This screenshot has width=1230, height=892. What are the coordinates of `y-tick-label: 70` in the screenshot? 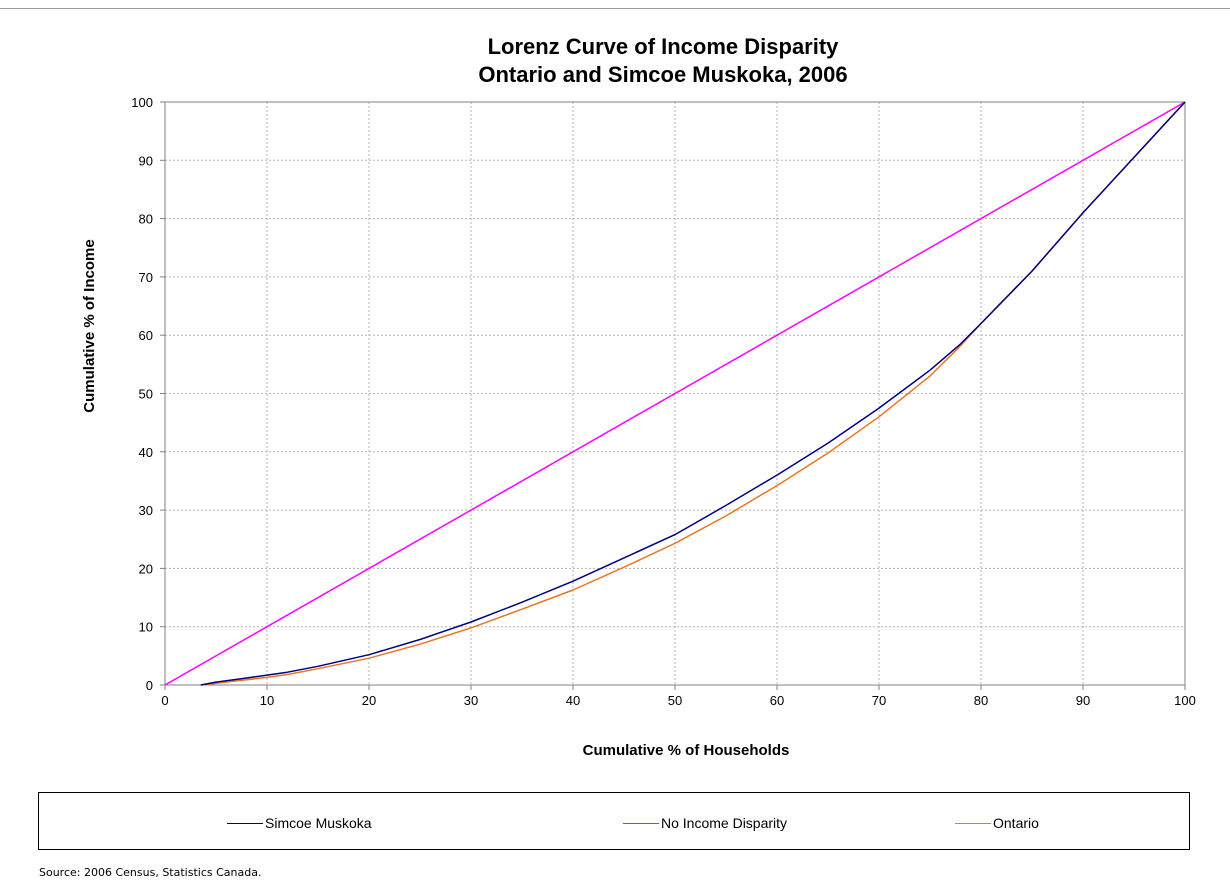 It's located at (146, 277).